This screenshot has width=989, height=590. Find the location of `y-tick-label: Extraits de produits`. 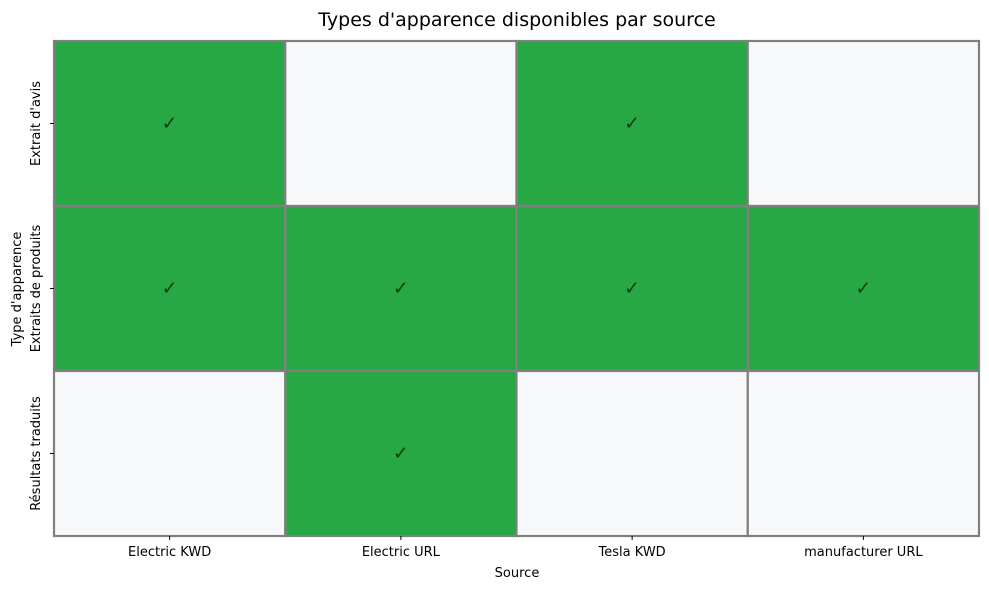

y-tick-label: Extraits de produits is located at coordinates (36, 289).